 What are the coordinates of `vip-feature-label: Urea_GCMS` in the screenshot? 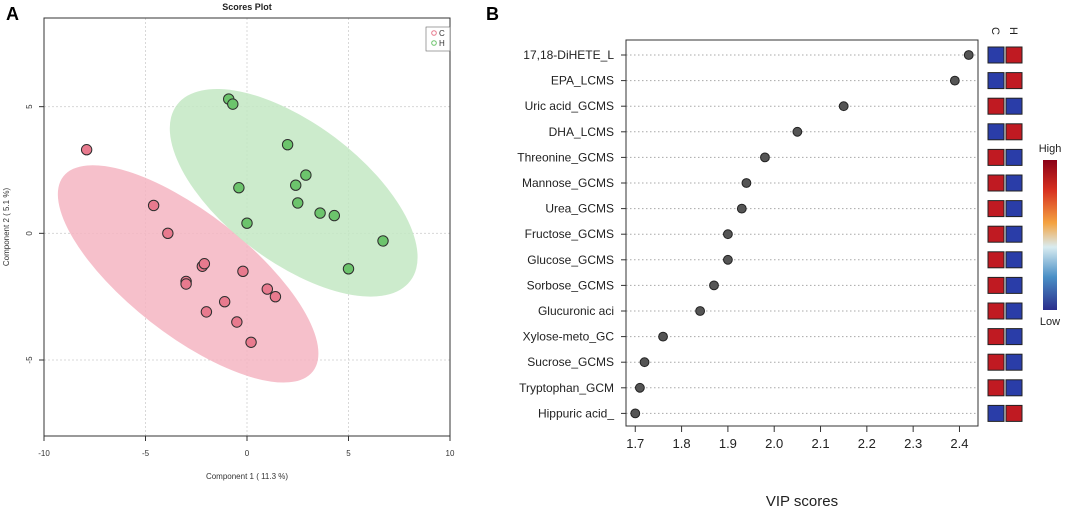 It's located at (579, 209).